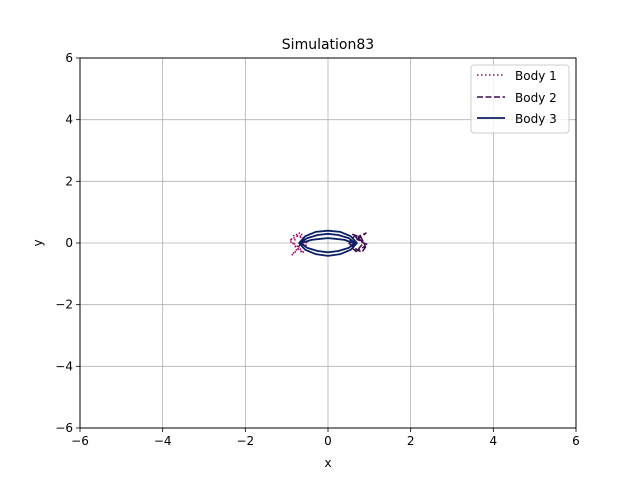 The width and height of the screenshot is (640, 484). I want to click on x-tick-label: 6, so click(576, 441).